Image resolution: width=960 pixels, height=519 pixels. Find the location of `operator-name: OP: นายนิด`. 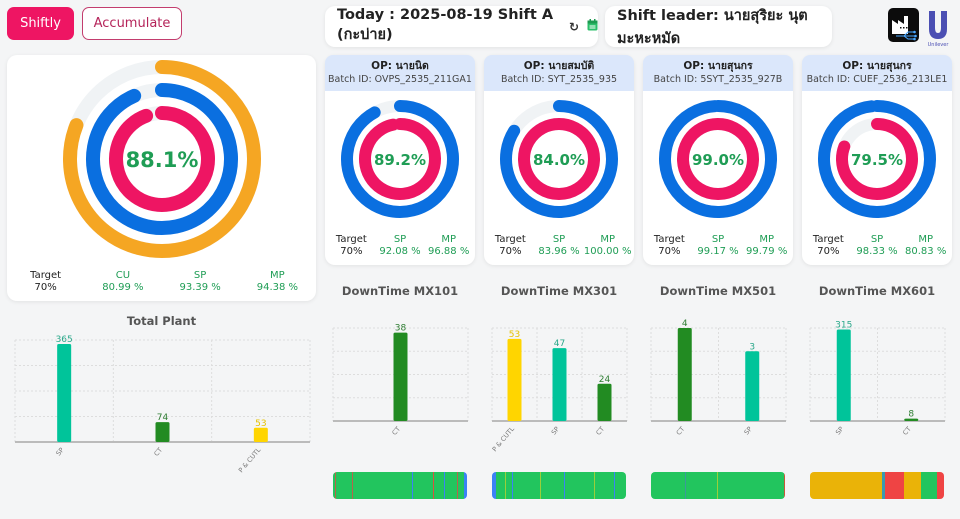

operator-name: OP: นายนิด is located at coordinates (400, 66).